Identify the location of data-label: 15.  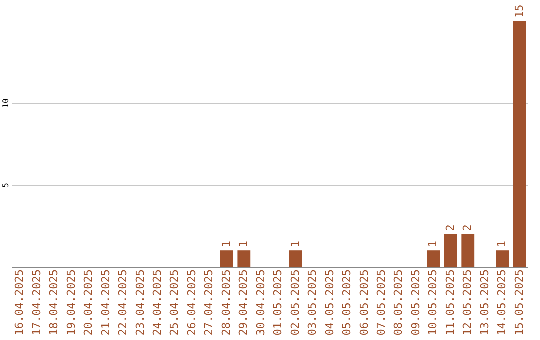
(519, 11).